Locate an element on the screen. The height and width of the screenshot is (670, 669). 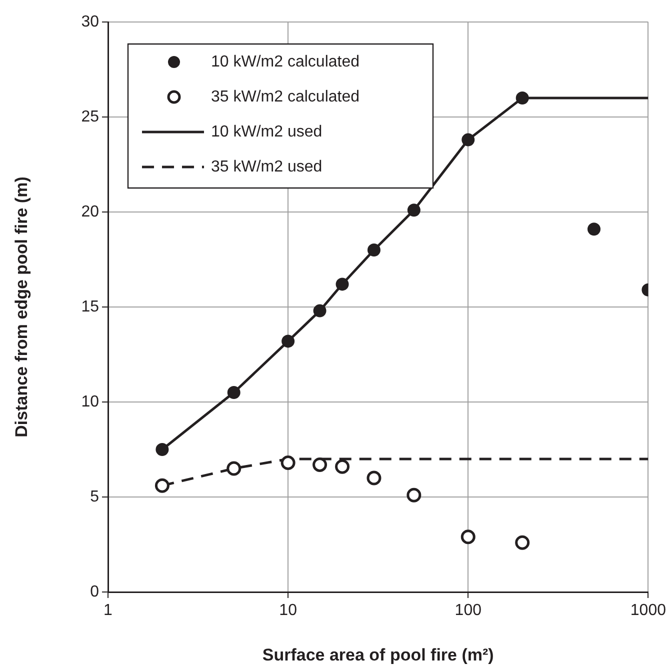
y-tick-label: 15 is located at coordinates (90, 307).